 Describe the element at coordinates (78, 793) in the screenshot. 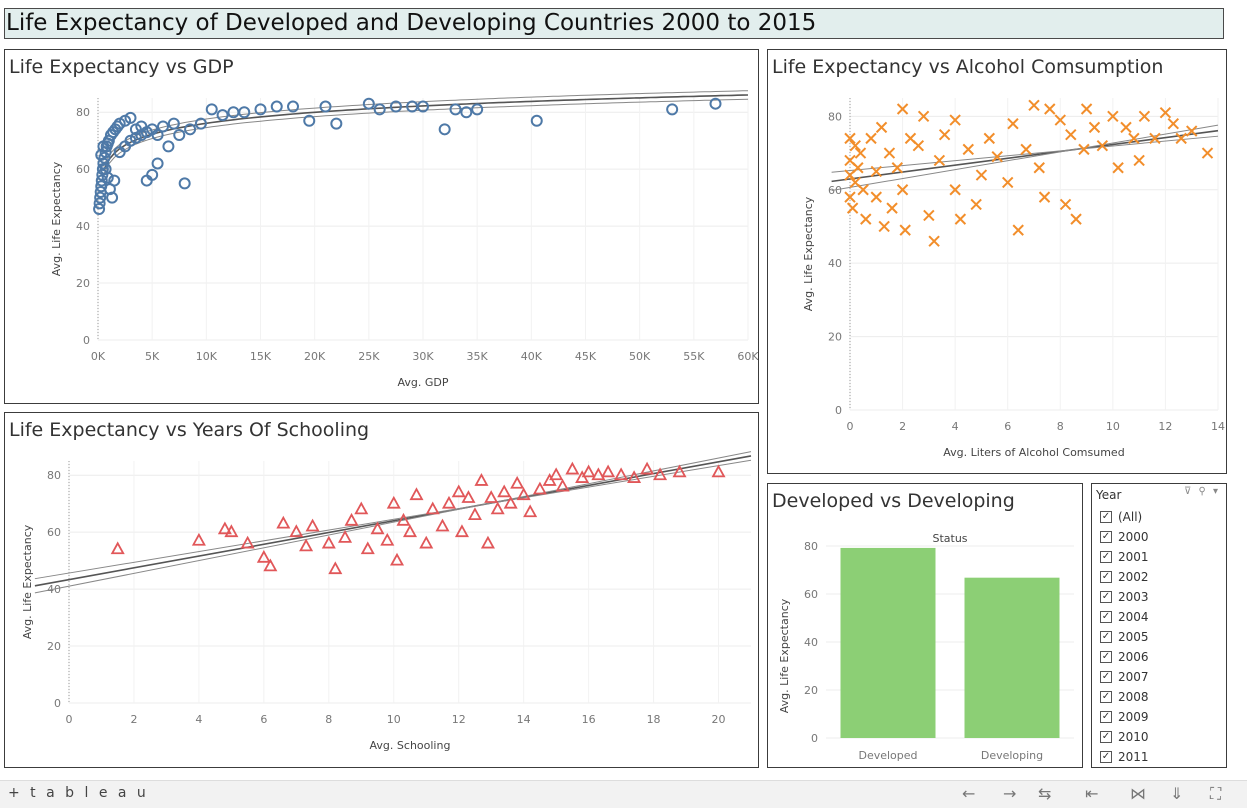

I see `tableau-logo: + t a b l e a u` at that location.